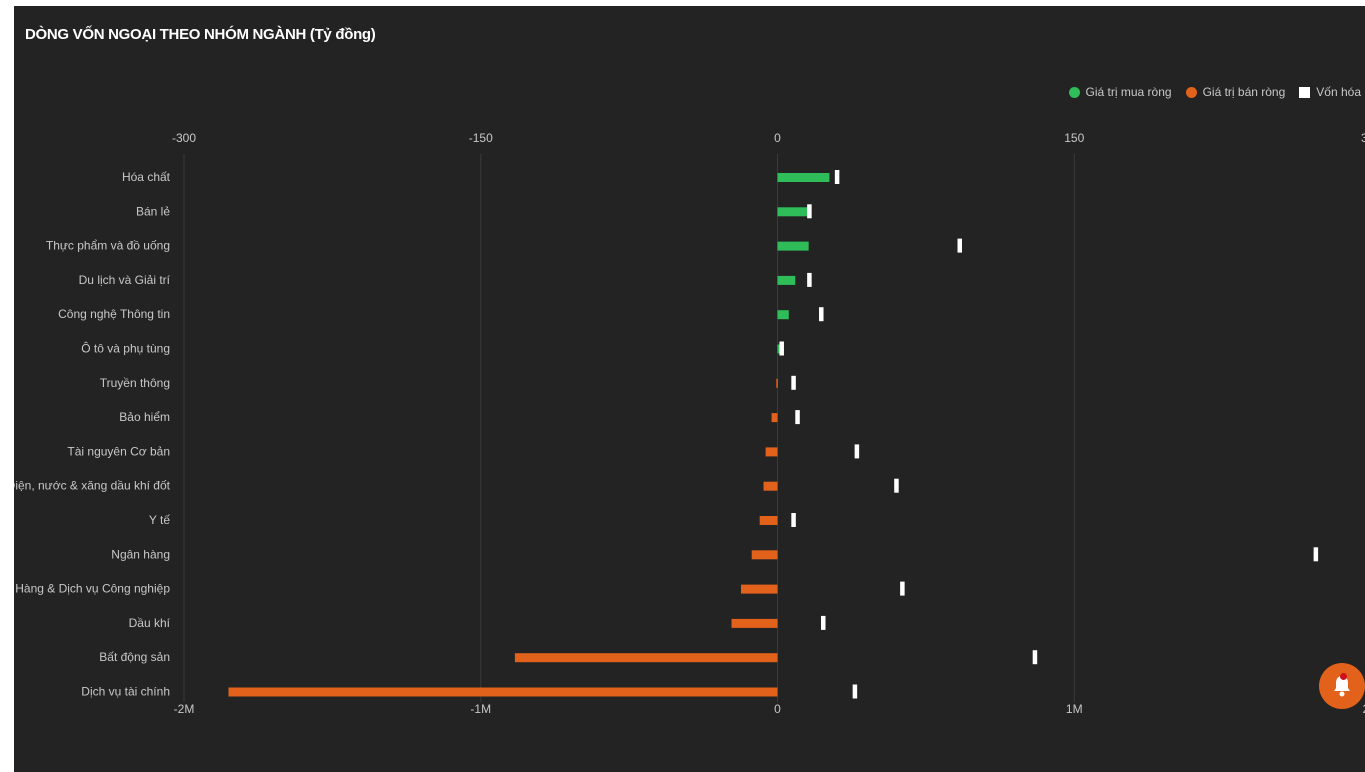  I want to click on legend-buy-marker, so click(1074, 92).